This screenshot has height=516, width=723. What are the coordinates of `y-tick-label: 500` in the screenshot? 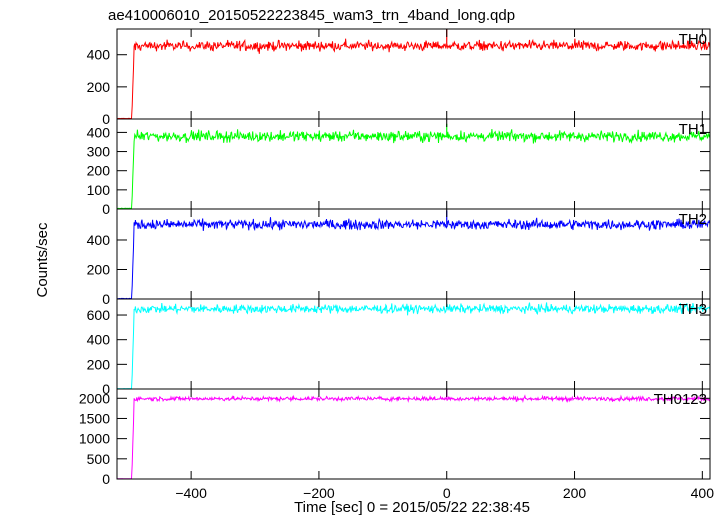 It's located at (99, 459).